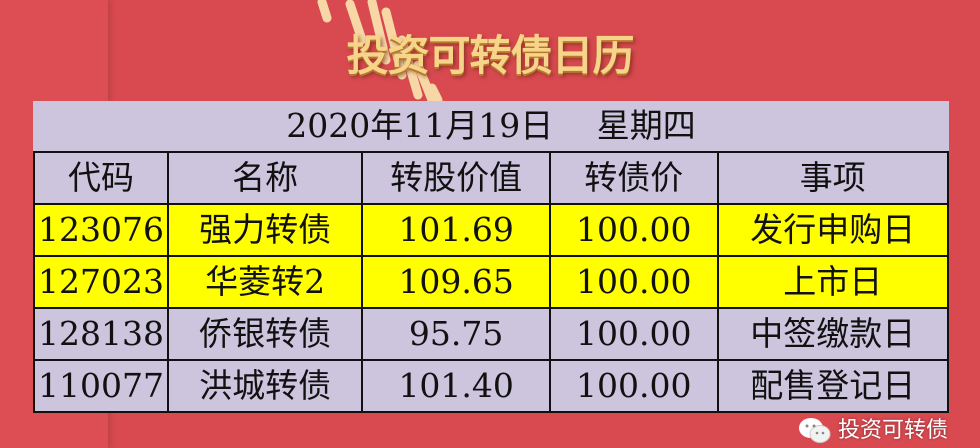 The height and width of the screenshot is (448, 980). What do you see at coordinates (456, 230) in the screenshot?
I see `conversion-value: 101.69` at bounding box center [456, 230].